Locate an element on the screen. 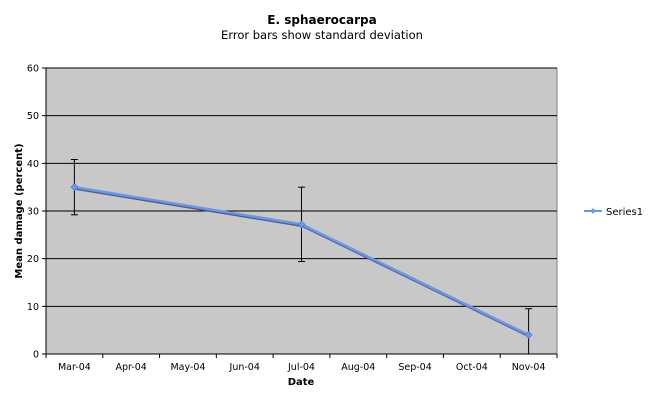  y-tick-label-50: 50 is located at coordinates (33, 116).